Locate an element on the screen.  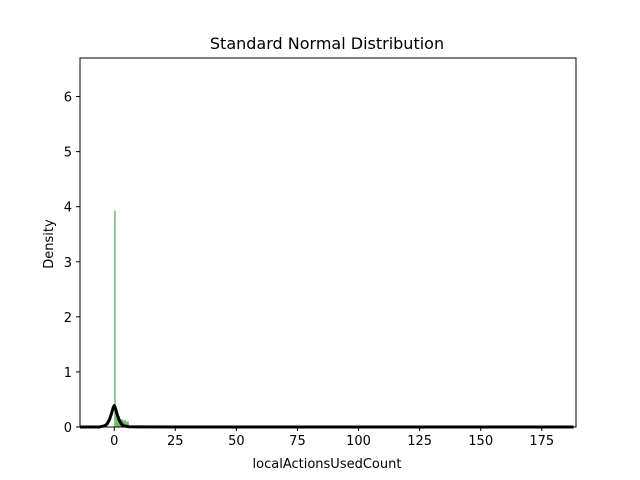
x-tick-label-175: 175 is located at coordinates (541, 441).